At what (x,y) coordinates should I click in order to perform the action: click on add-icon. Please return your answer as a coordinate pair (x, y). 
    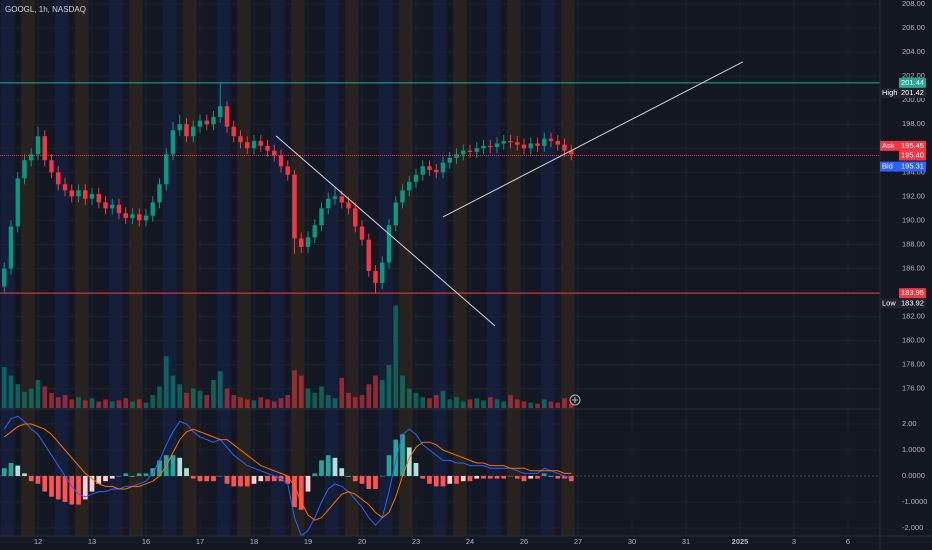
    Looking at the image, I should click on (575, 400).